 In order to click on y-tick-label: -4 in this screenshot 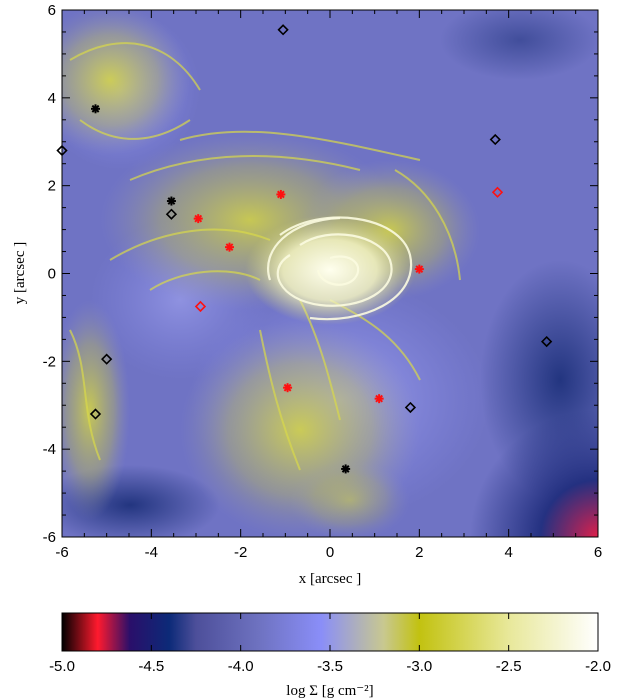, I will do `click(49, 449)`.